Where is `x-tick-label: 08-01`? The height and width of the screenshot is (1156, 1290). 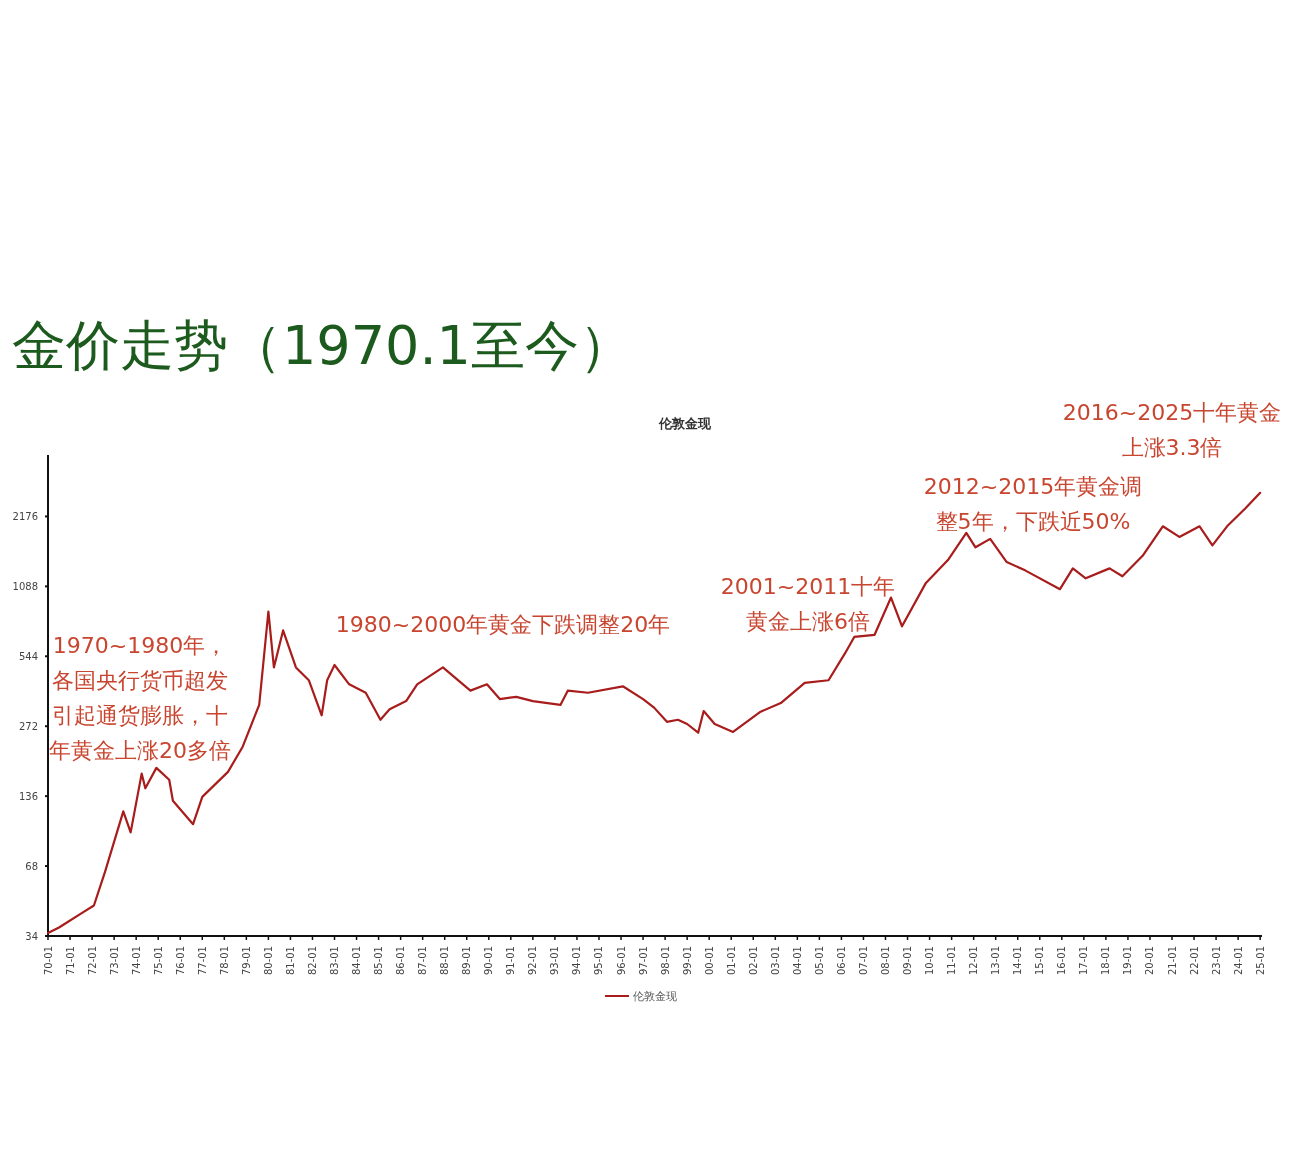
x-tick-label: 08-01 is located at coordinates (885, 961).